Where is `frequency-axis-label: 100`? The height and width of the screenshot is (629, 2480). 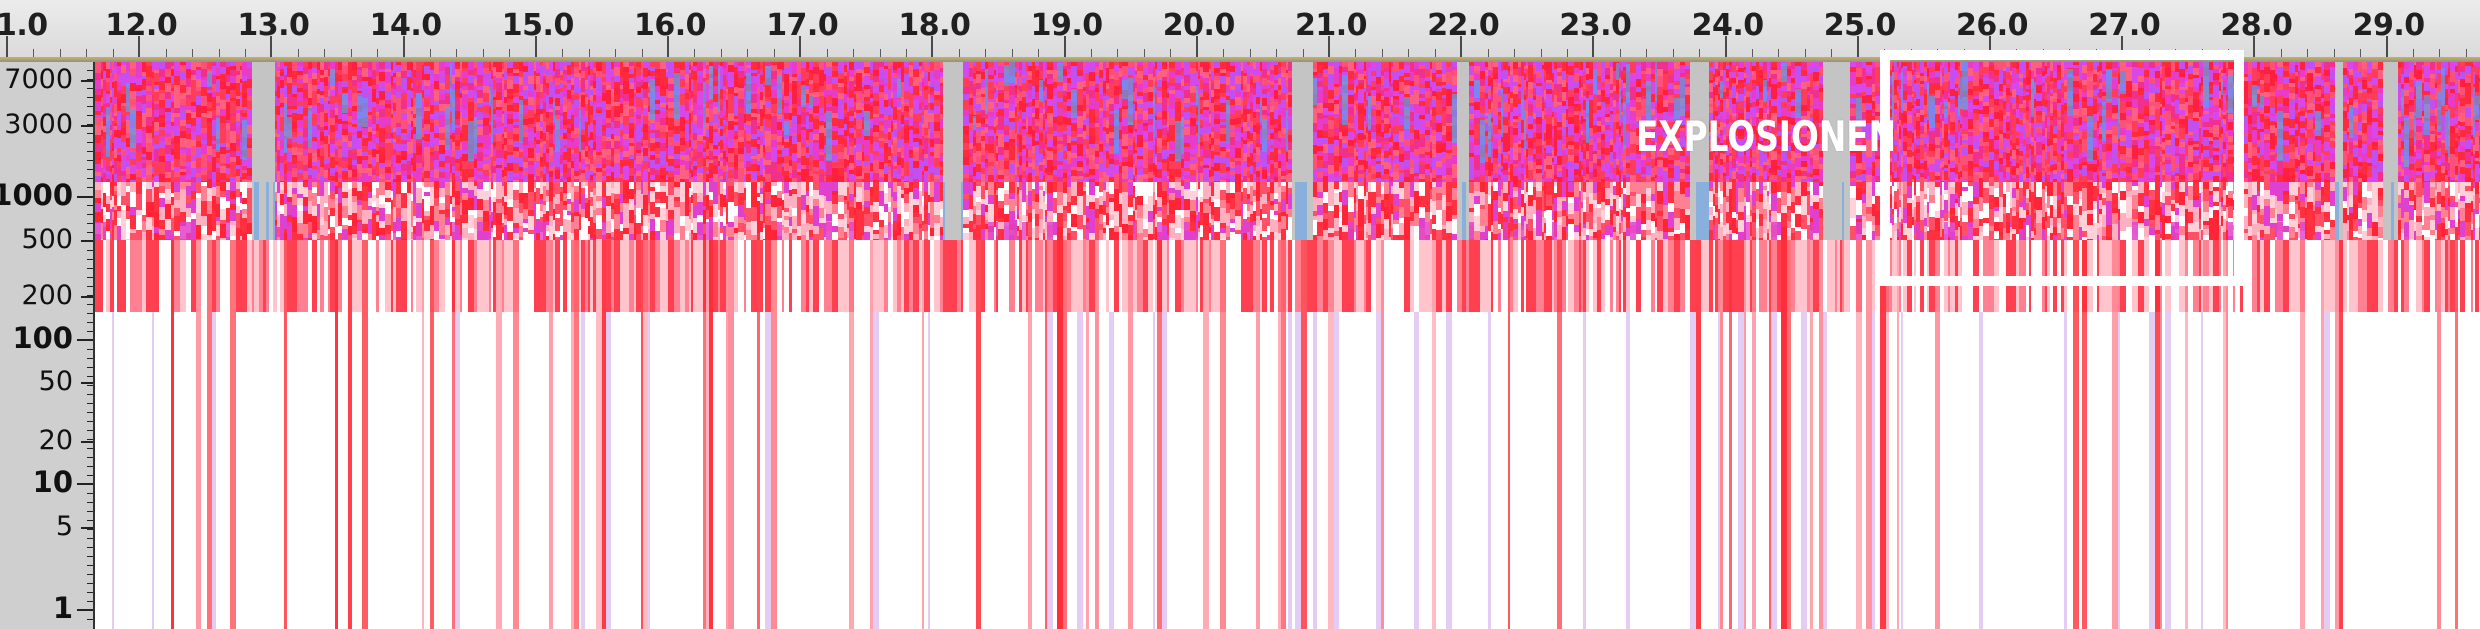
frequency-axis-label: 100 is located at coordinates (42, 338).